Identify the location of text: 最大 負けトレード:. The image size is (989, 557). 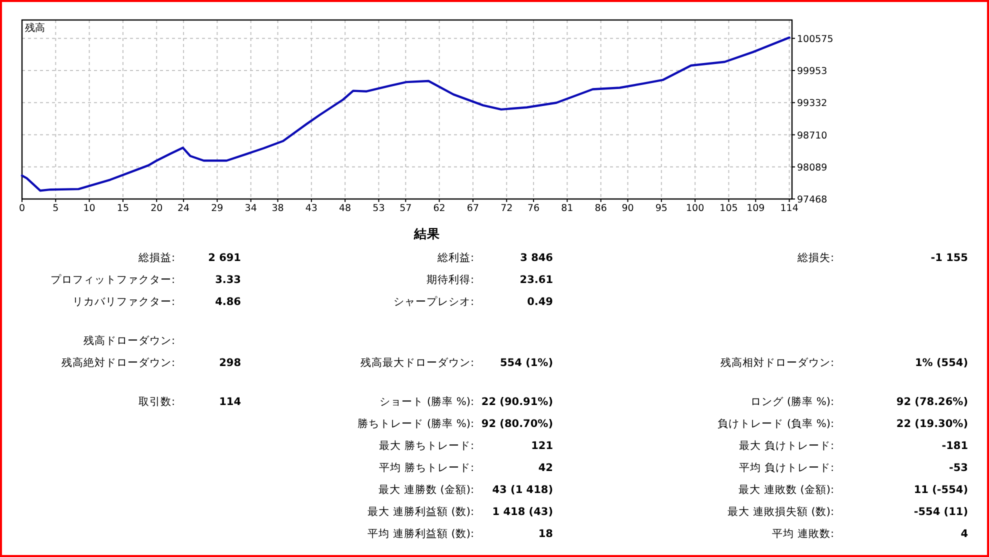
(786, 445).